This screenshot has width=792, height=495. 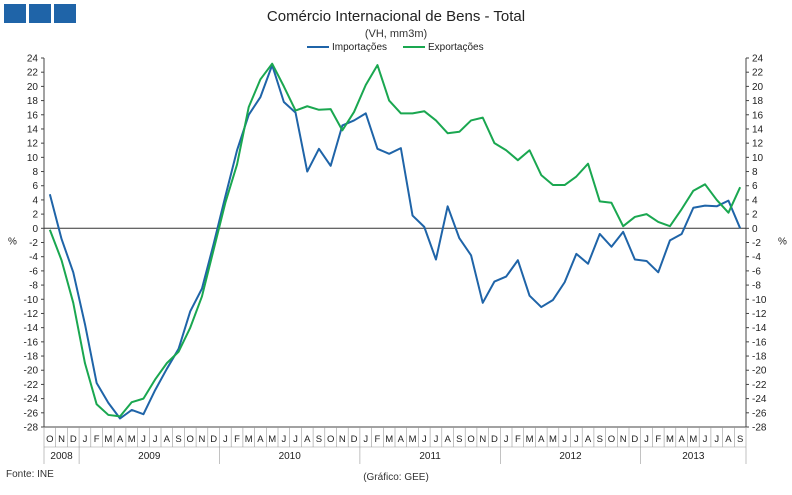 What do you see at coordinates (33, 271) in the screenshot?
I see `y-tick-label-left: -6` at bounding box center [33, 271].